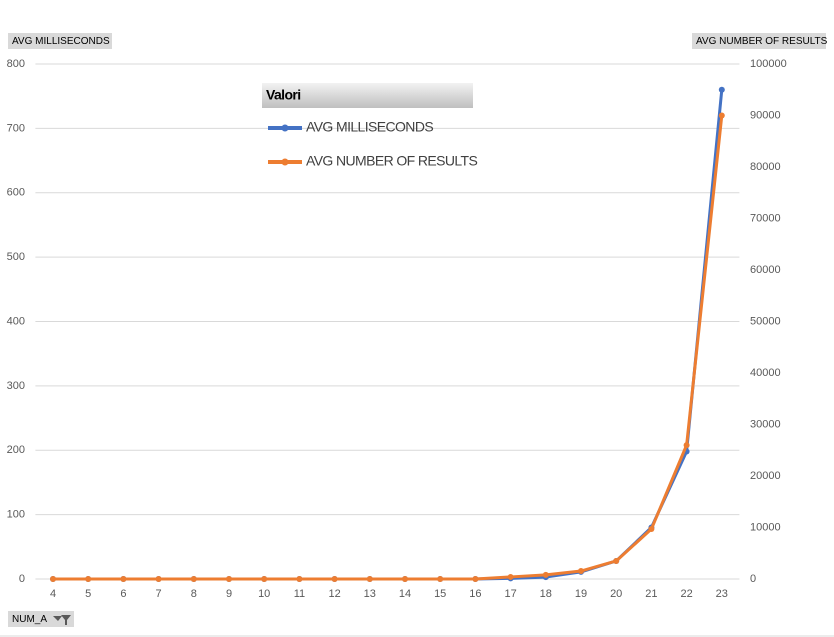 This screenshot has height=637, width=834. What do you see at coordinates (510, 594) in the screenshot?
I see `x-tick-label: 17` at bounding box center [510, 594].